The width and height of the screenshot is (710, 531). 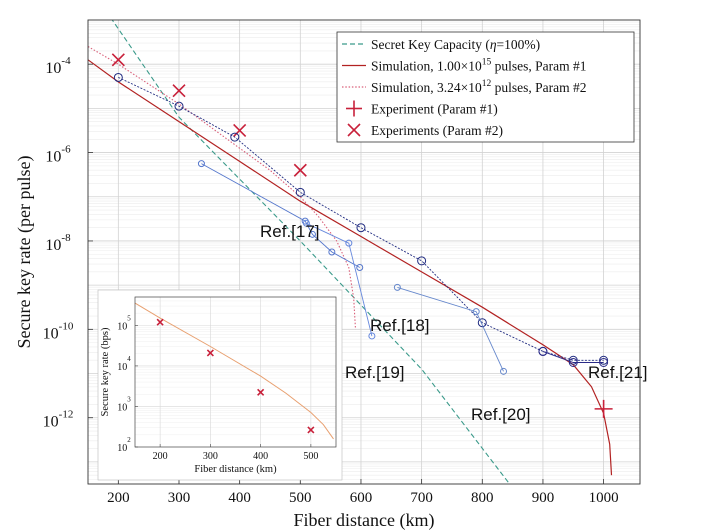 I want to click on x-tick-label: 900, so click(x=543, y=498).